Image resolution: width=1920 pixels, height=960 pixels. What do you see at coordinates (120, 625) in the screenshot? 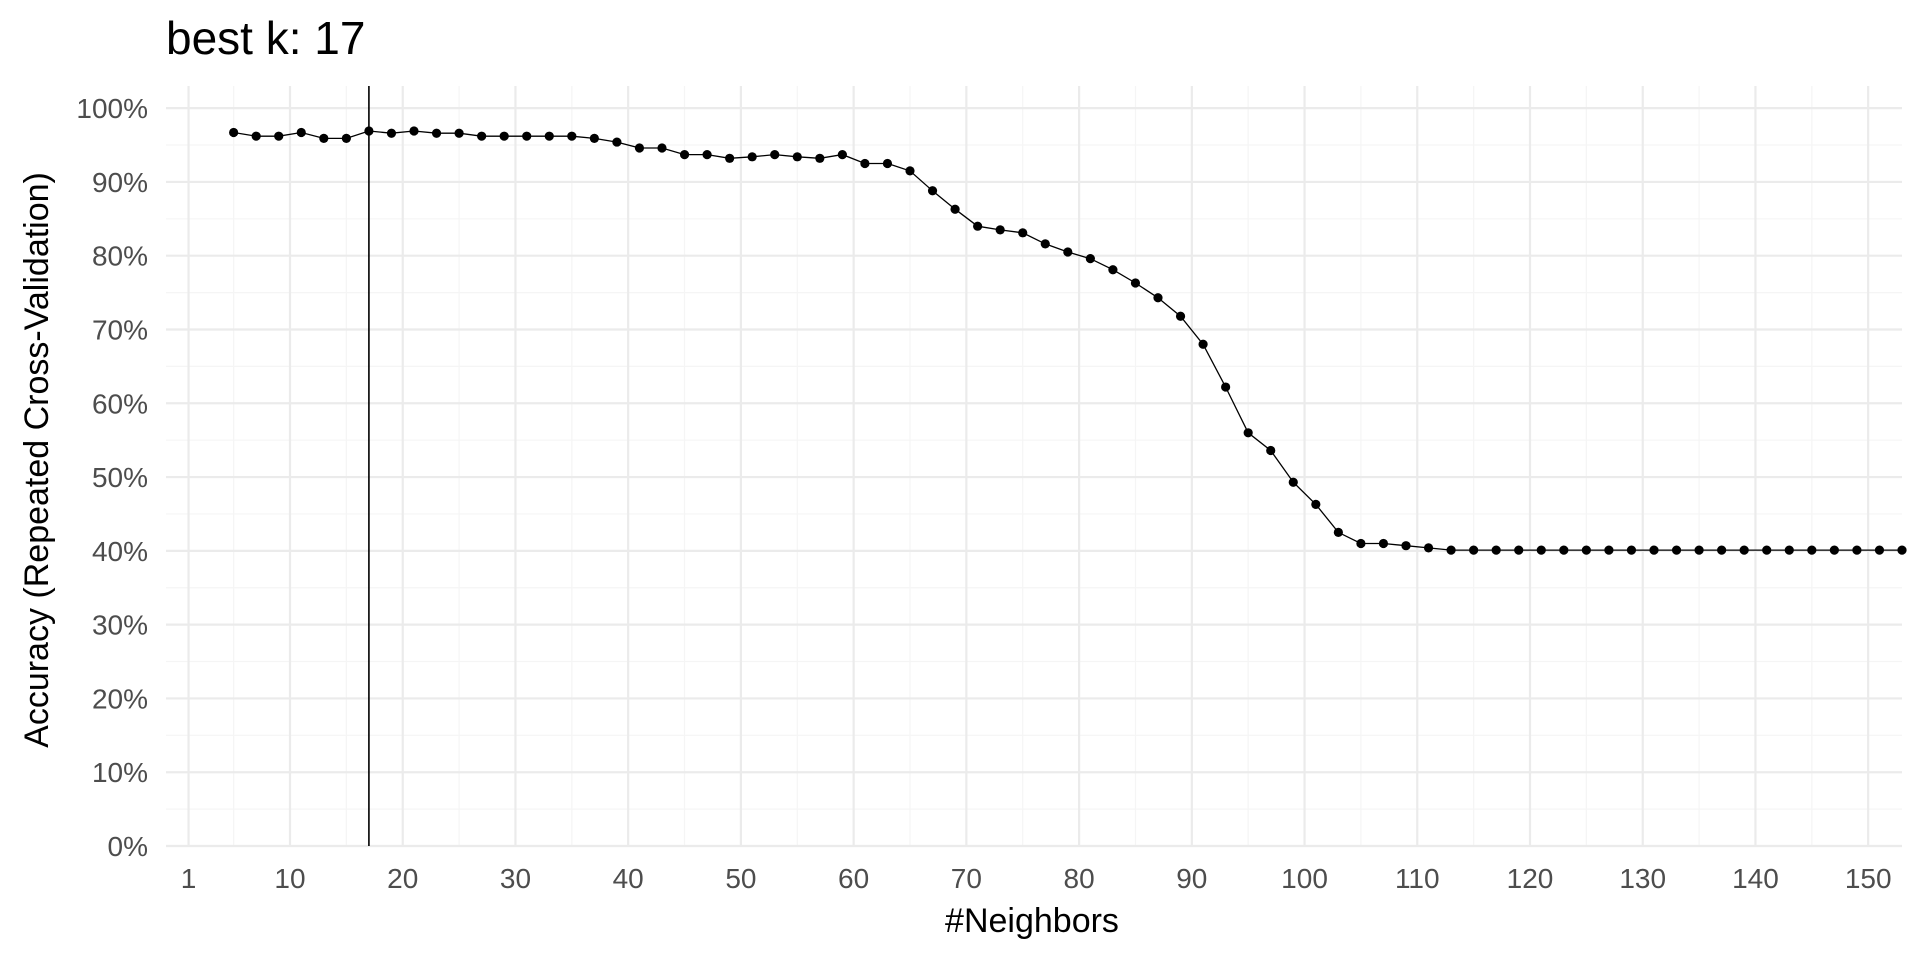
I see `y-tick-label: 30%` at bounding box center [120, 625].